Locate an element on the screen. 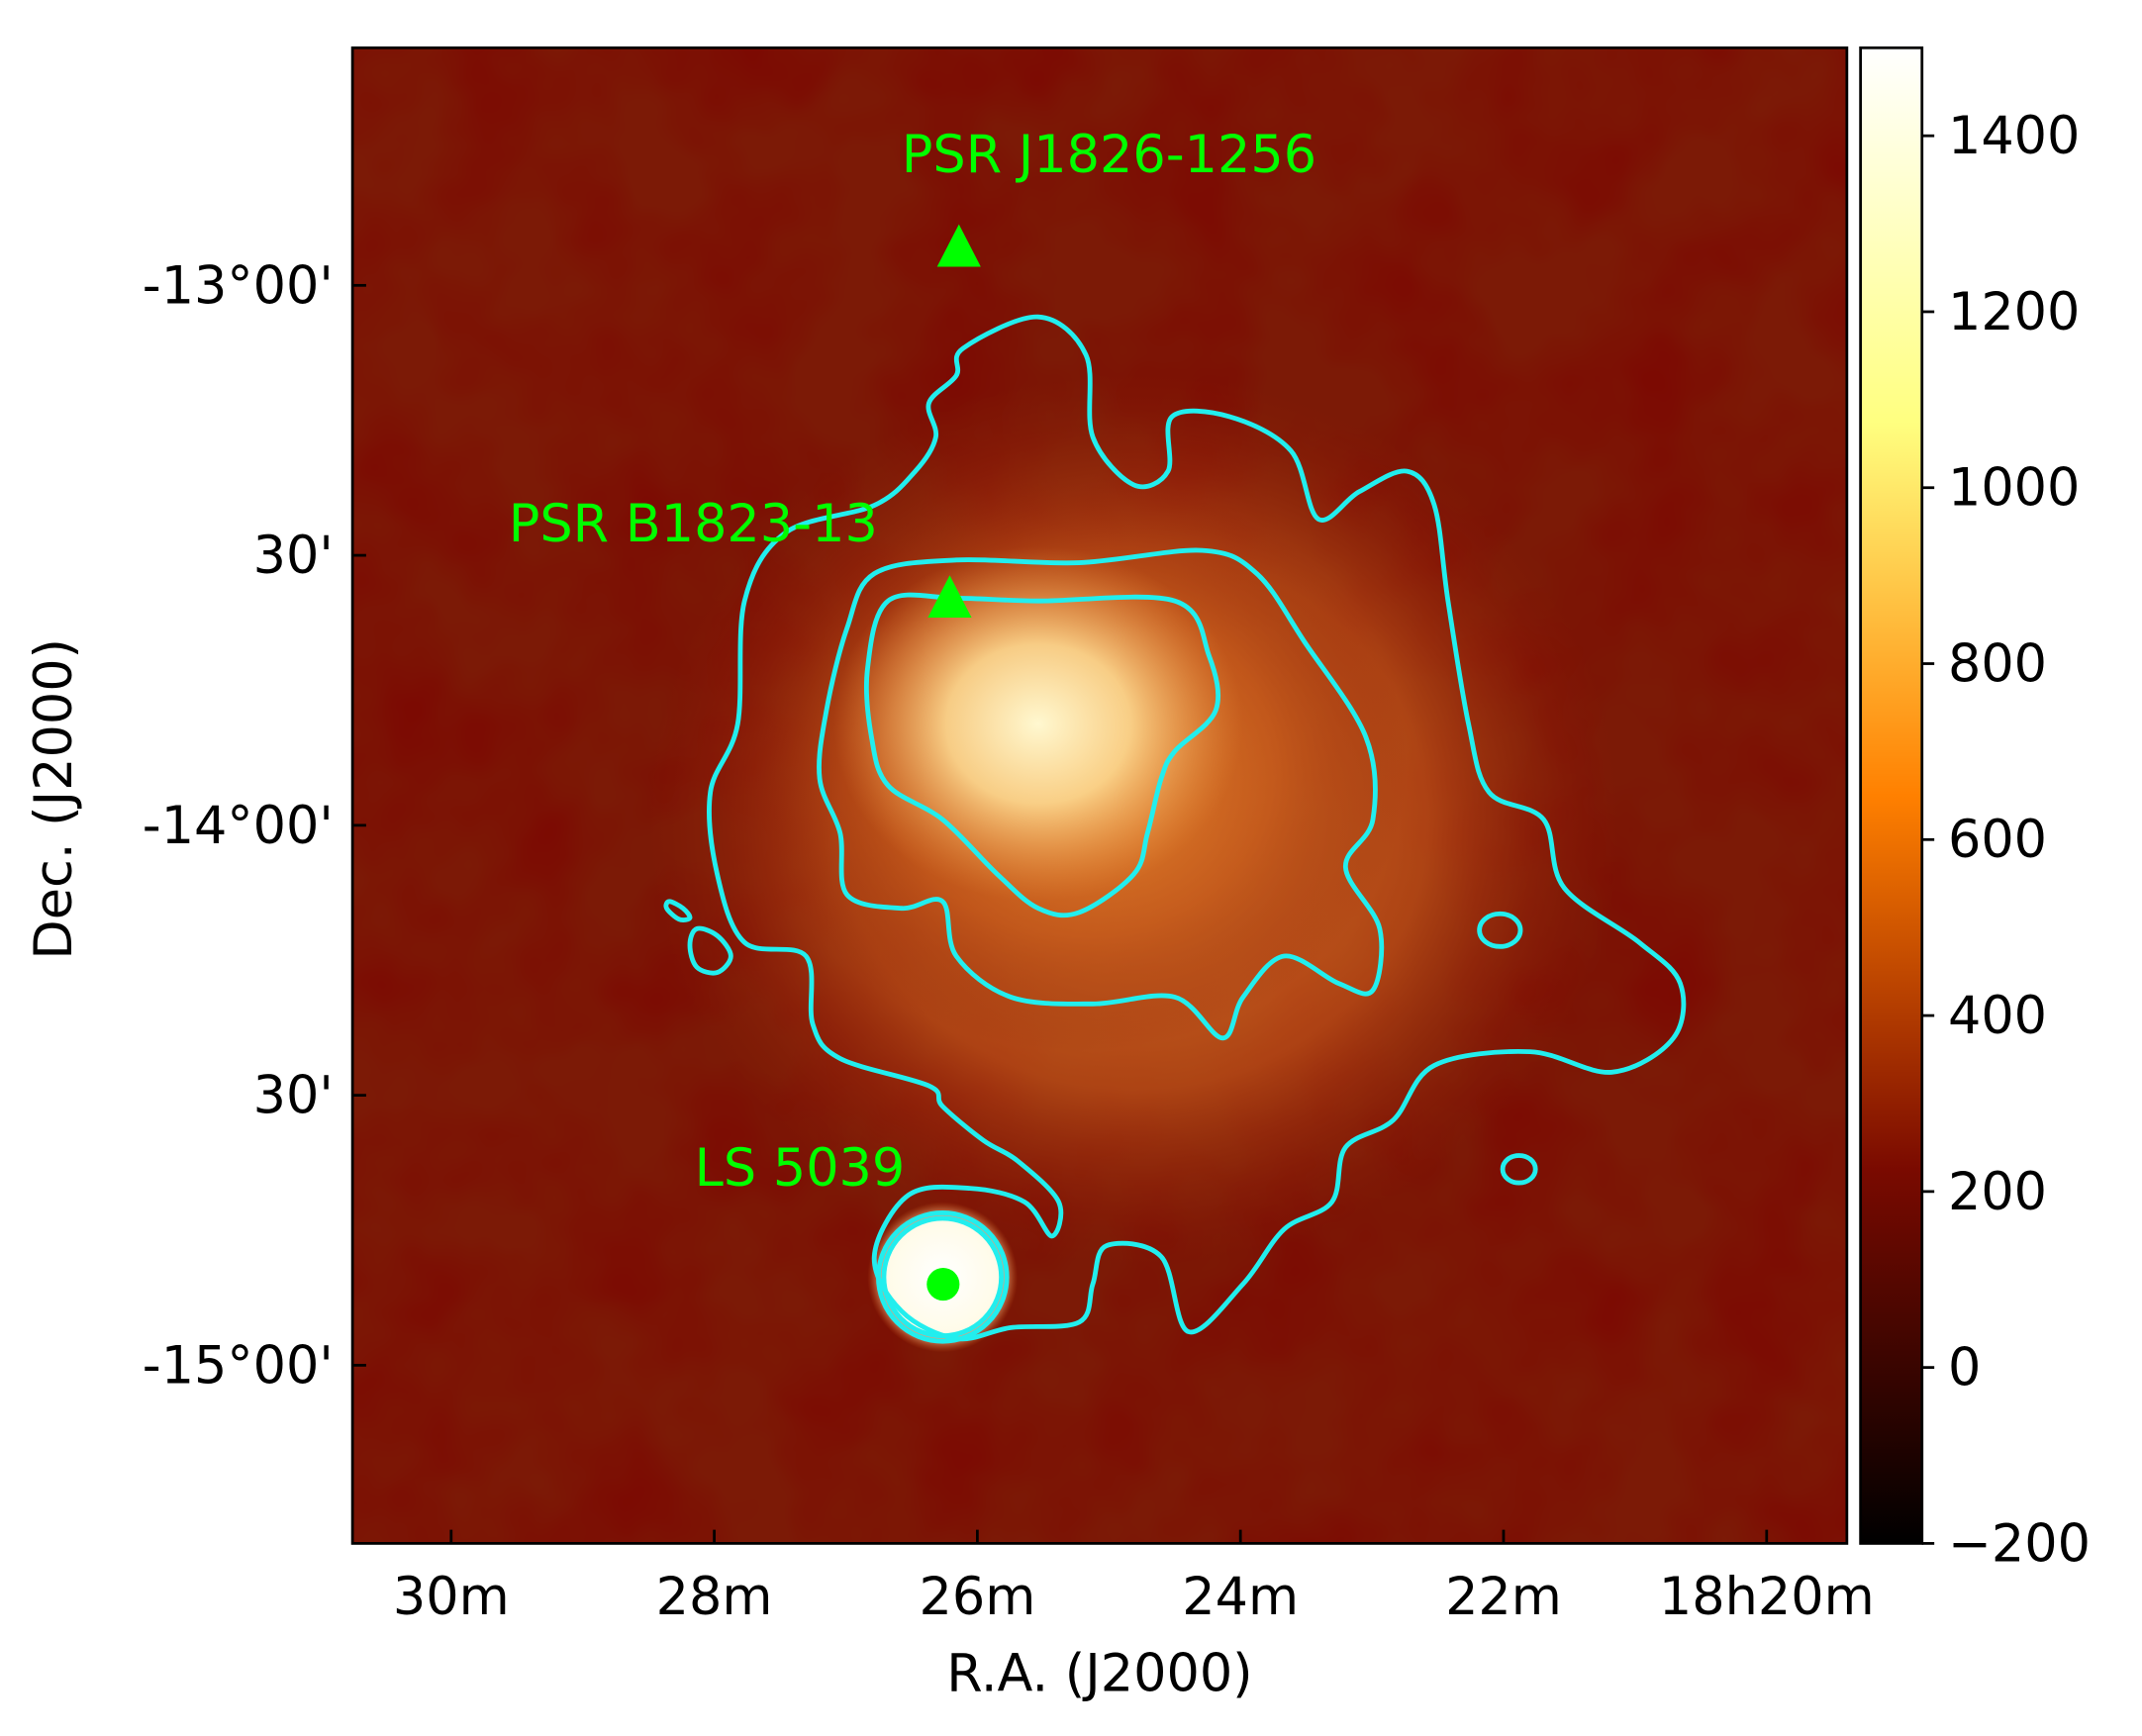  colorbar-tick-label: 1200 is located at coordinates (2014, 312).